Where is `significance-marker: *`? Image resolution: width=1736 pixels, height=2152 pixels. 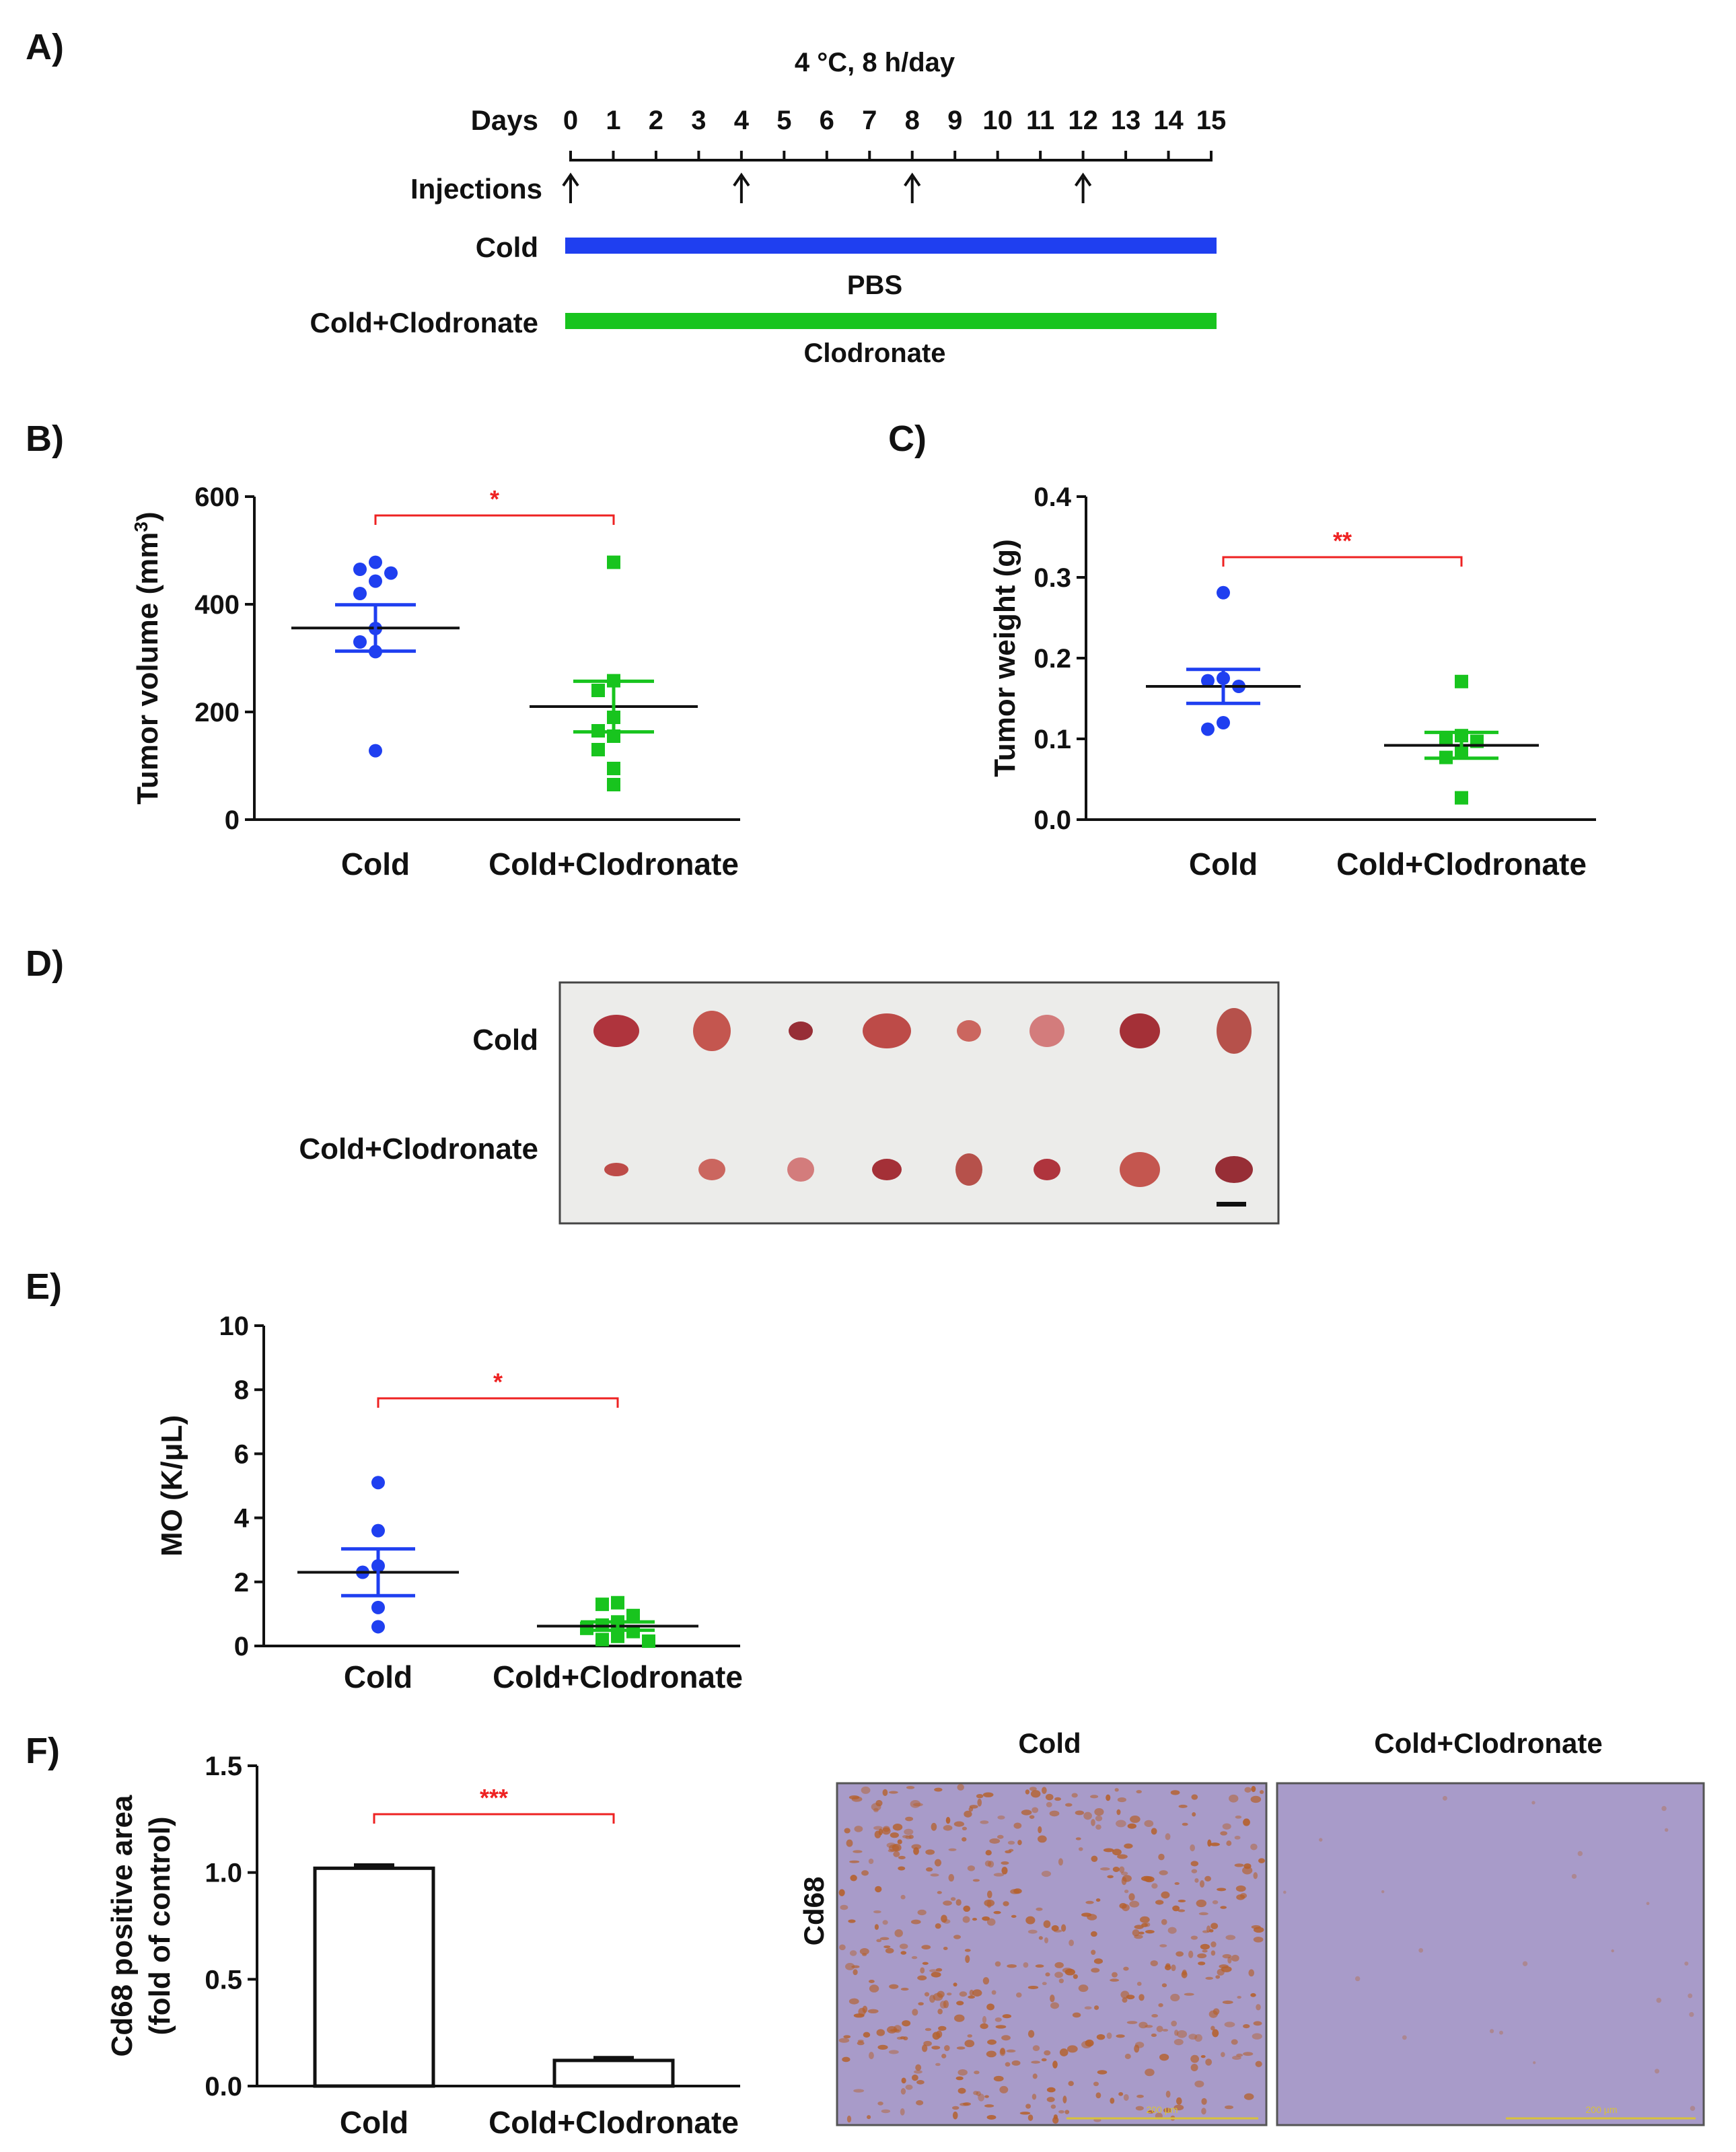 significance-marker: * is located at coordinates (498, 1382).